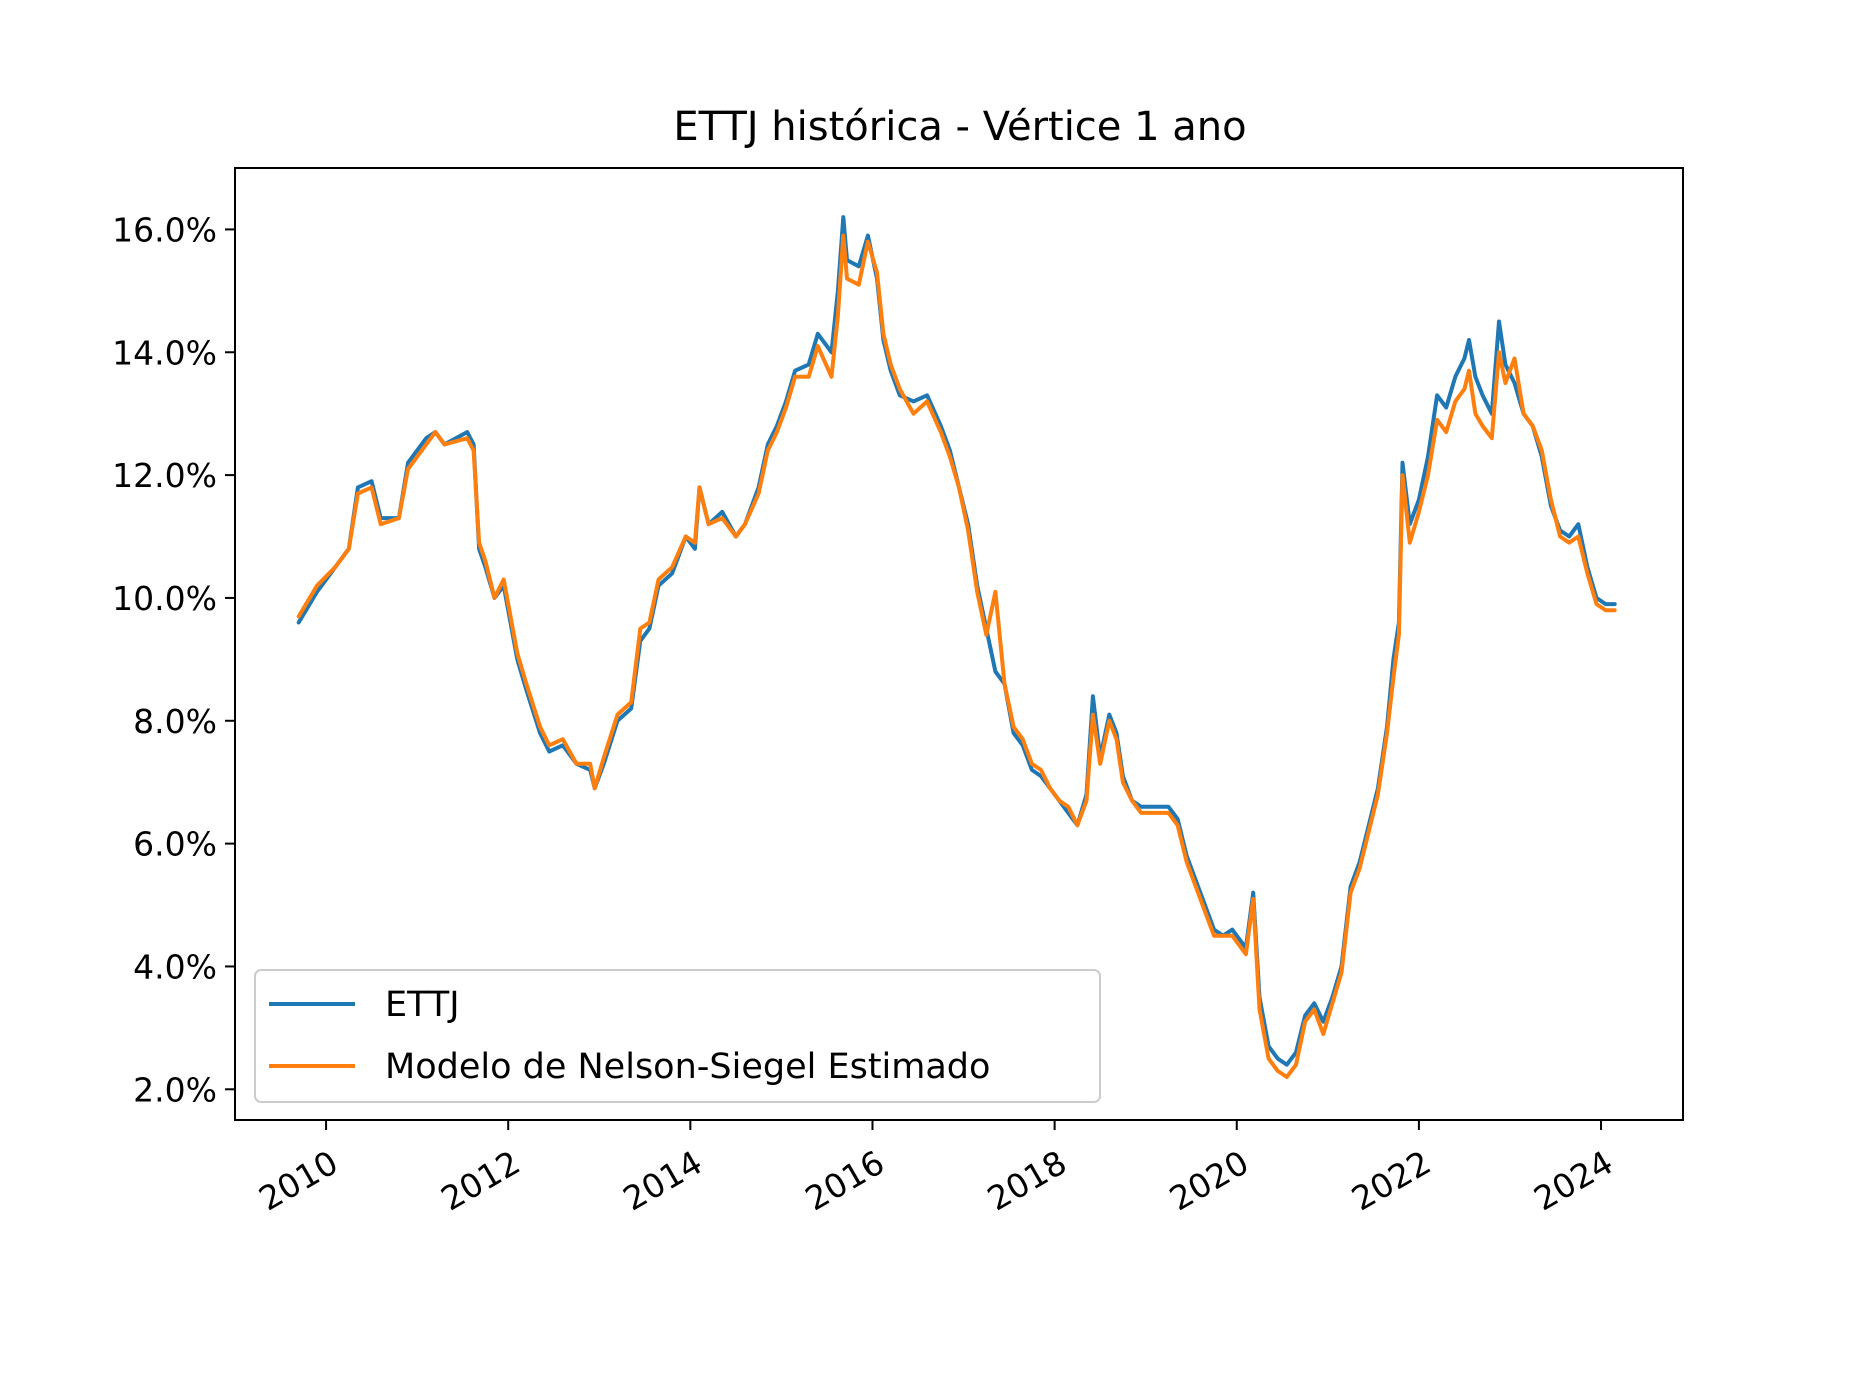 This screenshot has width=1849, height=1387. I want to click on y-tick-label: 2.0%, so click(175, 1089).